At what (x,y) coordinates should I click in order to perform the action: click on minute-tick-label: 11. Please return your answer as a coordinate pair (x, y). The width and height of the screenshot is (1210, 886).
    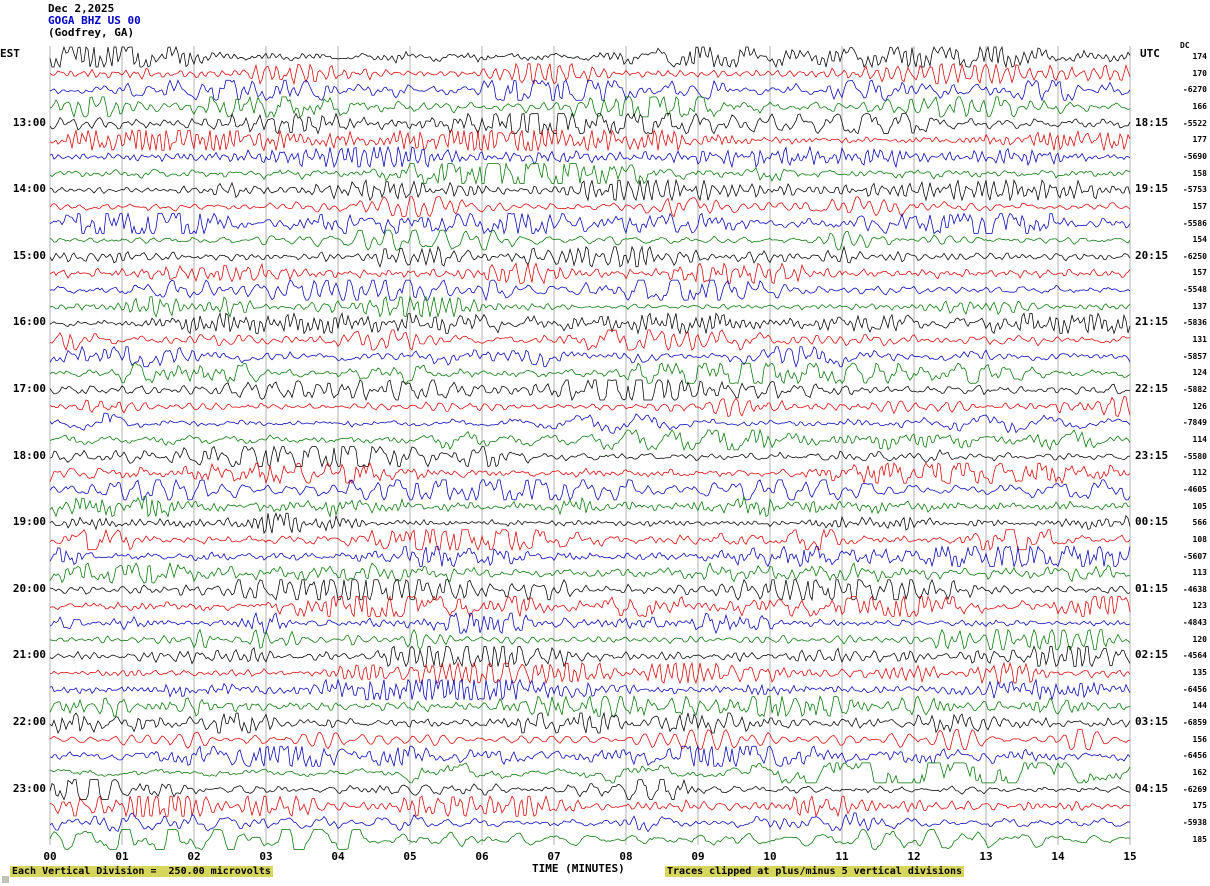
    Looking at the image, I should click on (842, 856).